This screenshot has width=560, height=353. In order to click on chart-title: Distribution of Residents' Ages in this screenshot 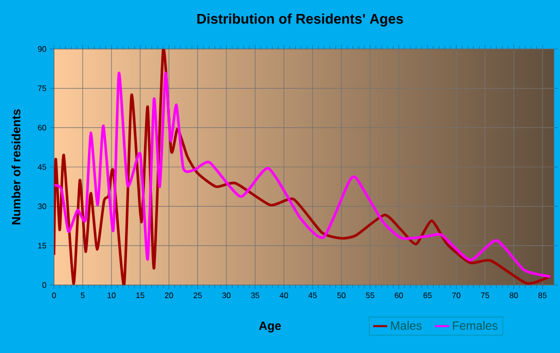, I will do `click(300, 20)`.